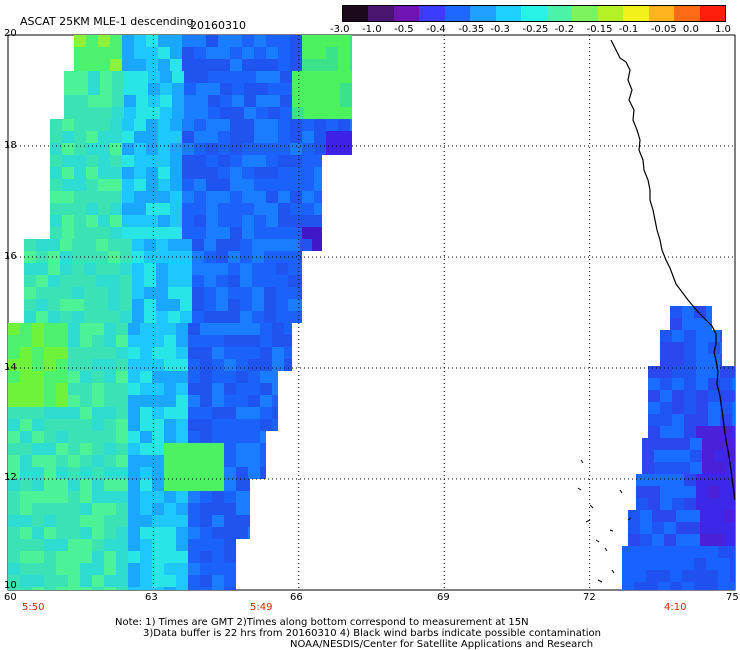 The width and height of the screenshot is (740, 650). I want to click on lon-tick-60: 60, so click(10, 597).